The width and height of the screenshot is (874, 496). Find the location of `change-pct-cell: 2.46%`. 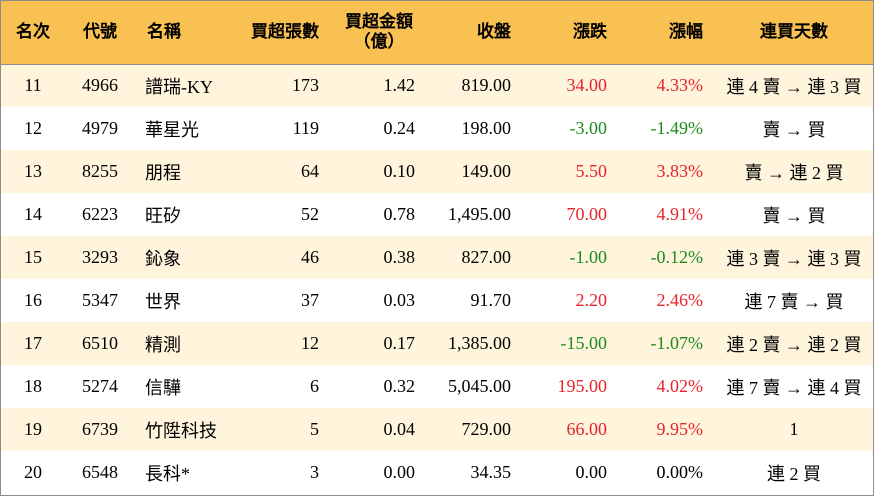

change-pct-cell: 2.46% is located at coordinates (680, 300).